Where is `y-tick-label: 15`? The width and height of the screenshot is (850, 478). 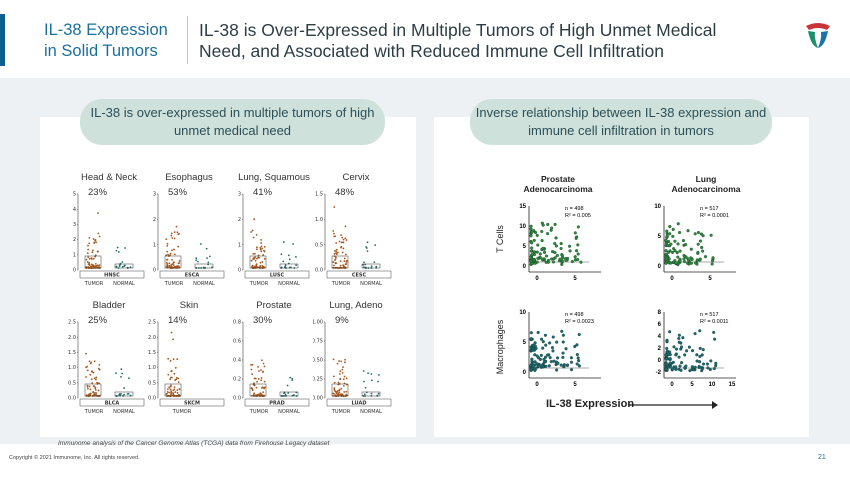
y-tick-label: 15 is located at coordinates (522, 207).